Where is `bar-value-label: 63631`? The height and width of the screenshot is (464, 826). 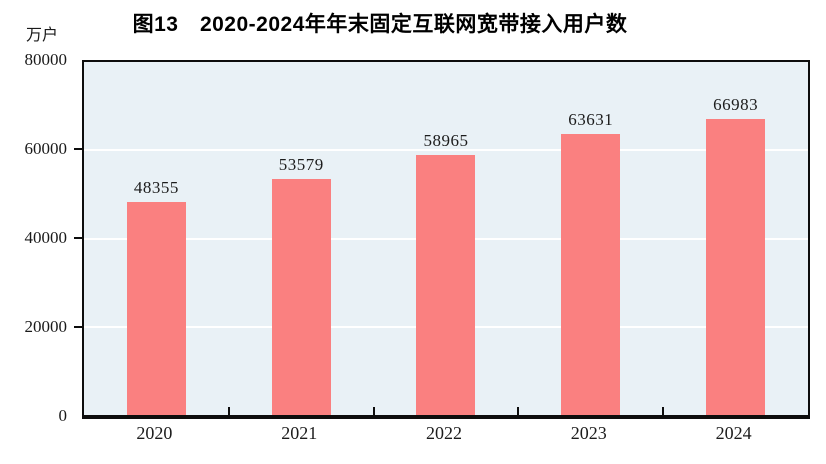 bar-value-label: 63631 is located at coordinates (591, 120).